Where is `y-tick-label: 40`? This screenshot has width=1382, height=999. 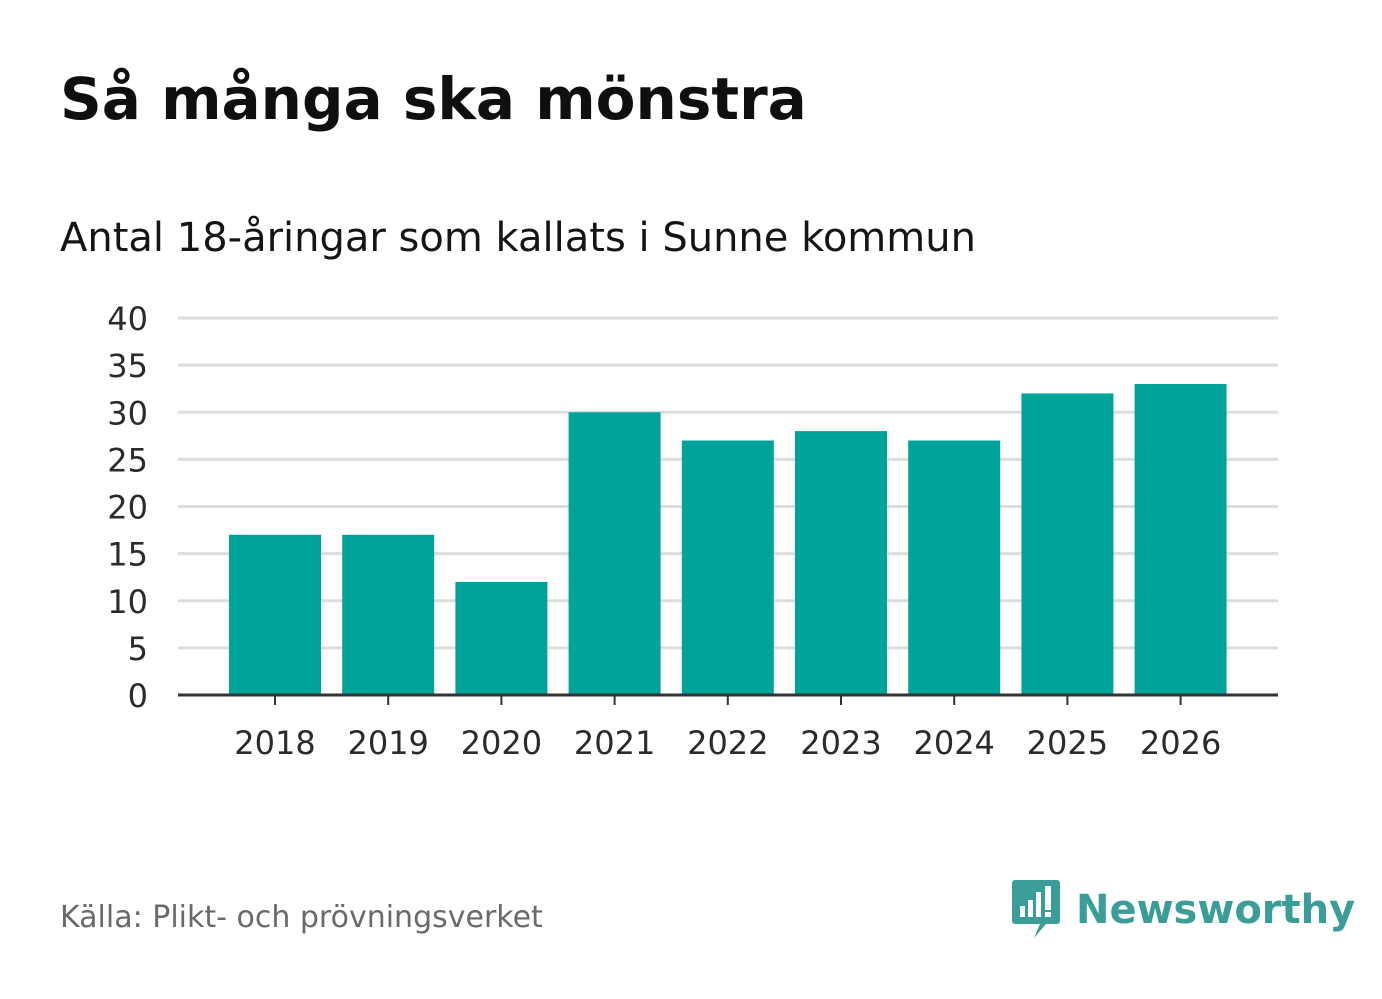 y-tick-label: 40 is located at coordinates (127, 319).